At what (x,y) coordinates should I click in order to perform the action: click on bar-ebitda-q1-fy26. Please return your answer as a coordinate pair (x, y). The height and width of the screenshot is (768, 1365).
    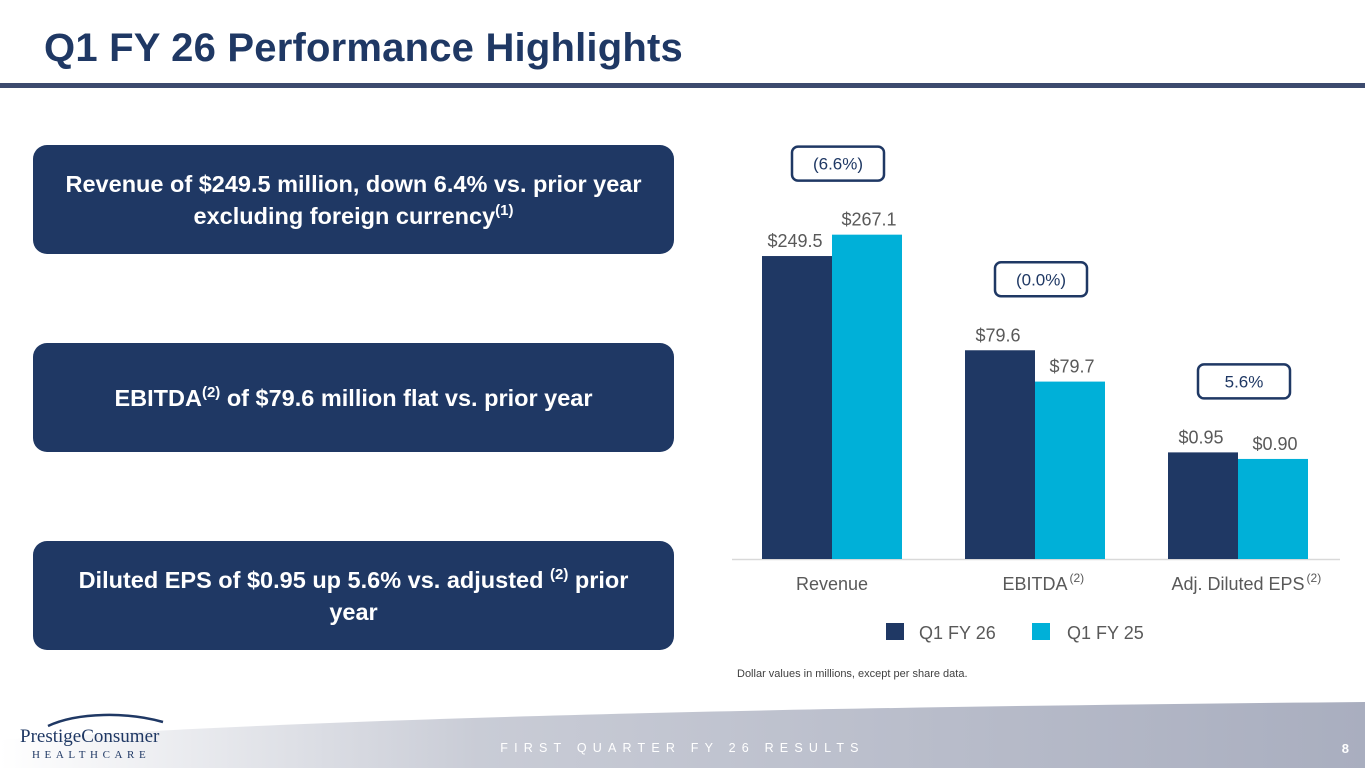
    Looking at the image, I should click on (1000, 454).